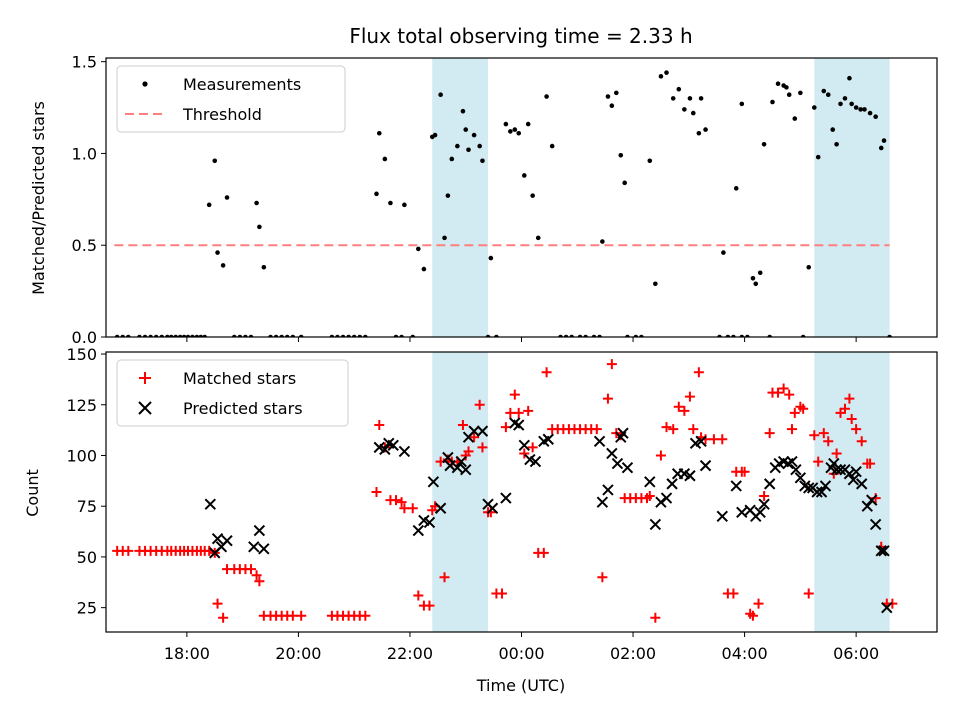 The height and width of the screenshot is (720, 960). I want to click on legend: Matched stars Predicted stars, so click(232, 393).